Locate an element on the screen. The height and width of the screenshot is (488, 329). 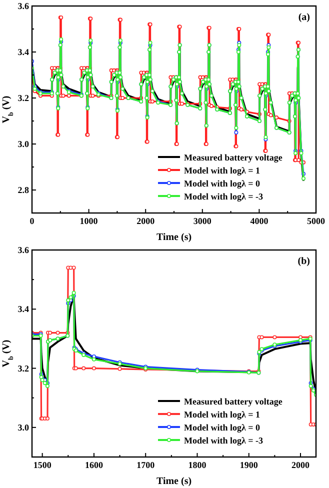
x-tick-label: 5000 is located at coordinates (316, 221).